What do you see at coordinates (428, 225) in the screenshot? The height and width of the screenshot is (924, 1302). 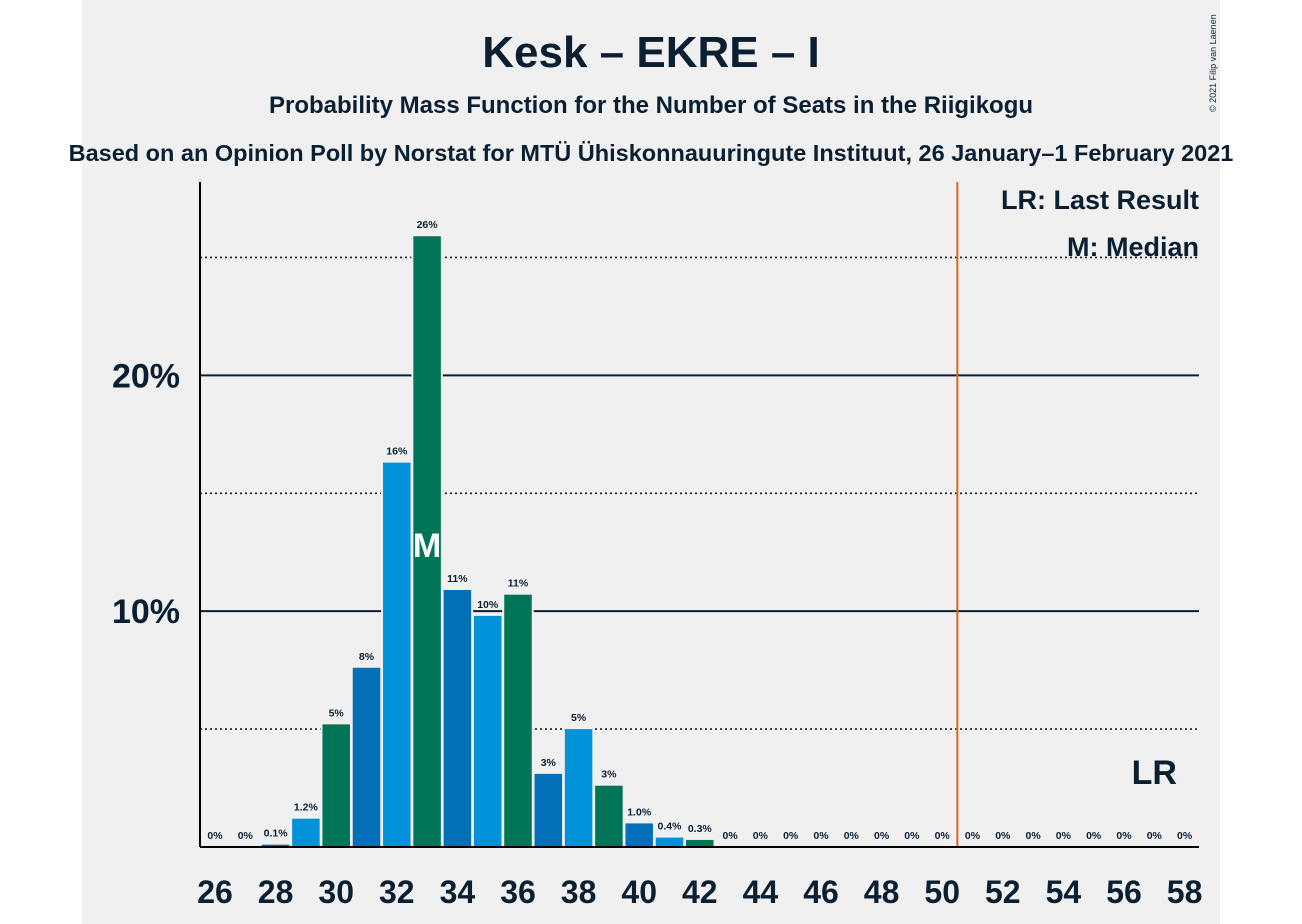 I see `bar-label-seat-33: 26%` at bounding box center [428, 225].